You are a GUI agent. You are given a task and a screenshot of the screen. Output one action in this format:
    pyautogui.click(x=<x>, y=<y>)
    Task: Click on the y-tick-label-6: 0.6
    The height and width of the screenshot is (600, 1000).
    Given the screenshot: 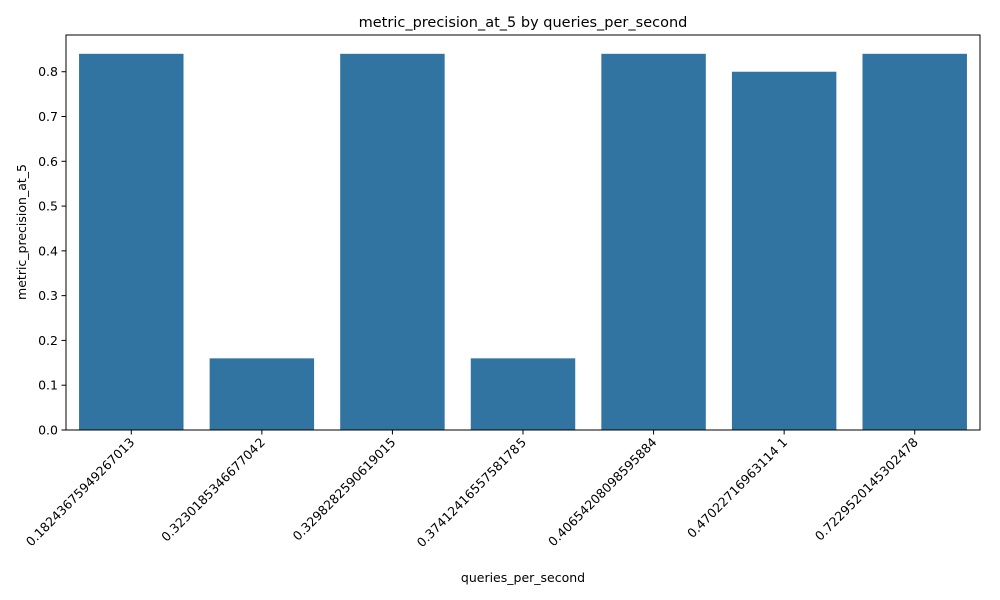 What is the action you would take?
    pyautogui.click(x=48, y=161)
    